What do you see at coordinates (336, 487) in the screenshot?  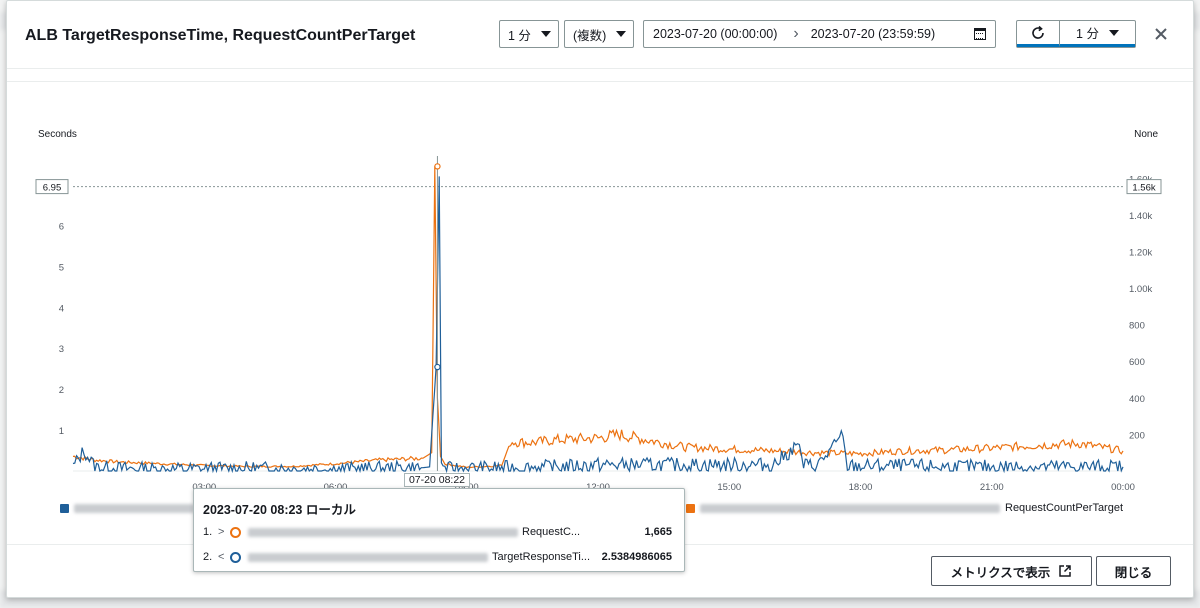 I see `x-axis-tick: 06:00` at bounding box center [336, 487].